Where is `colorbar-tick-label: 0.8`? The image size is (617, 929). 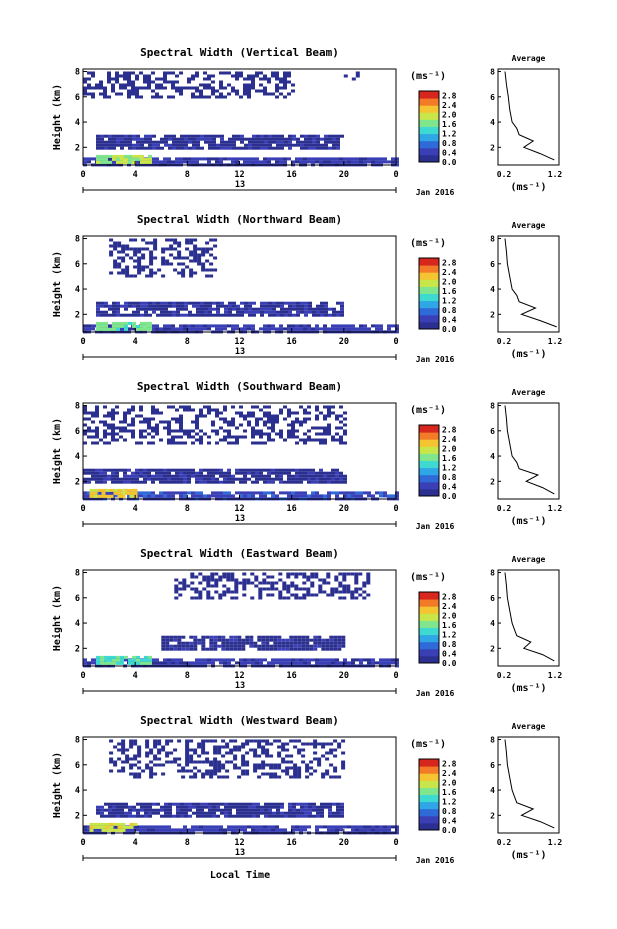
colorbar-tick-label: 0.8 is located at coordinates (449, 477).